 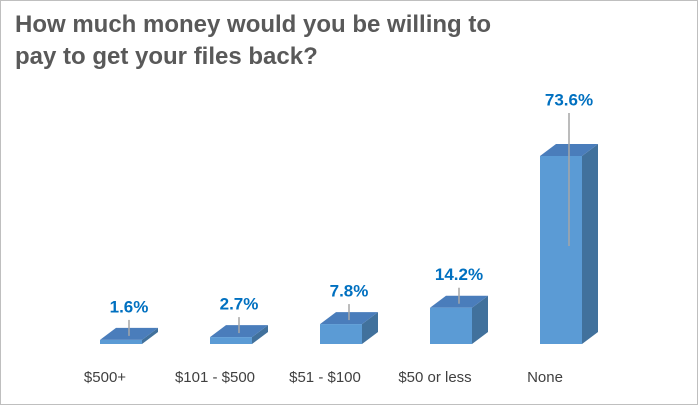 I want to click on data-label: 73.6%, so click(x=569, y=99).